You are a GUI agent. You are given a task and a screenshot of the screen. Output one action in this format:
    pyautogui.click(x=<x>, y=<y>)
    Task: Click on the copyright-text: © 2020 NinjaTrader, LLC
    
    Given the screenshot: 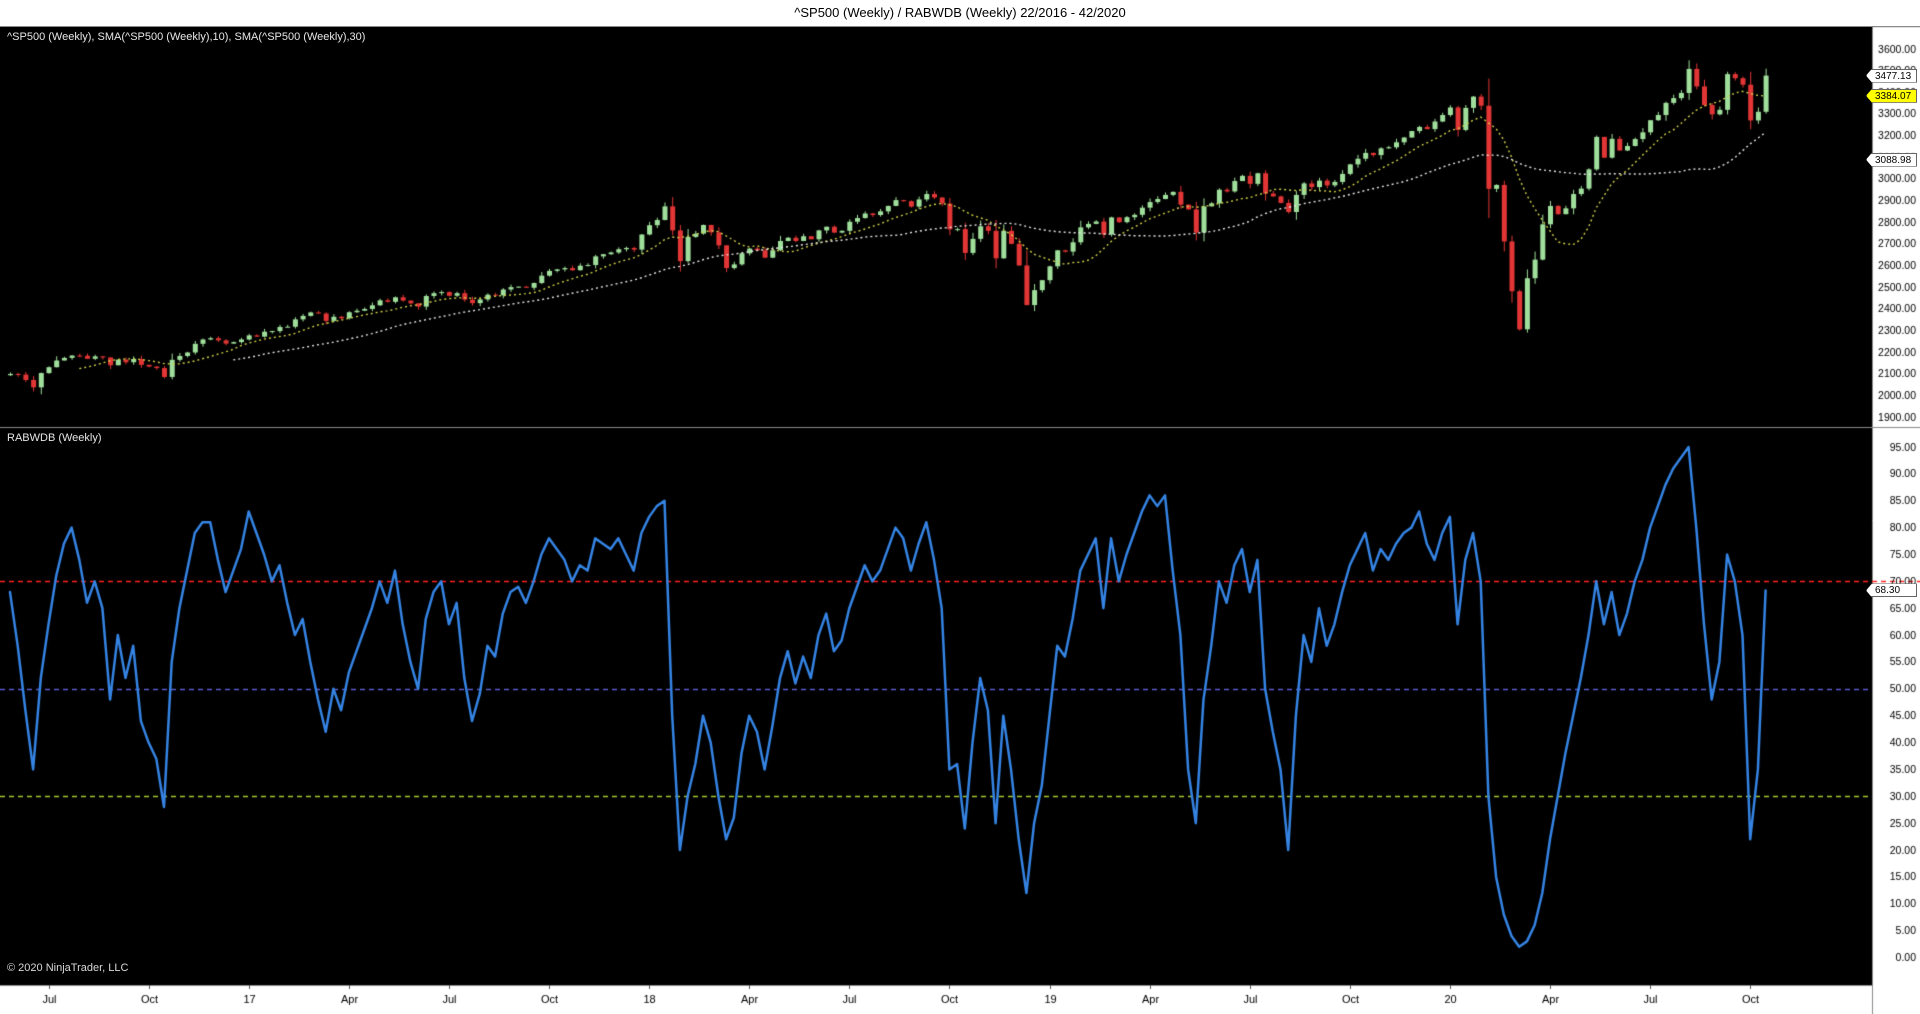 What is the action you would take?
    pyautogui.click(x=68, y=968)
    